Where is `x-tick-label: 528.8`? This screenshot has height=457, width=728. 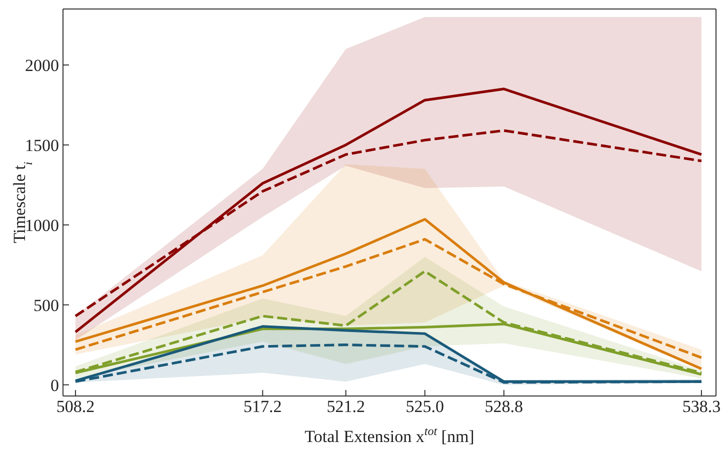
x-tick-label: 528.8 is located at coordinates (504, 406).